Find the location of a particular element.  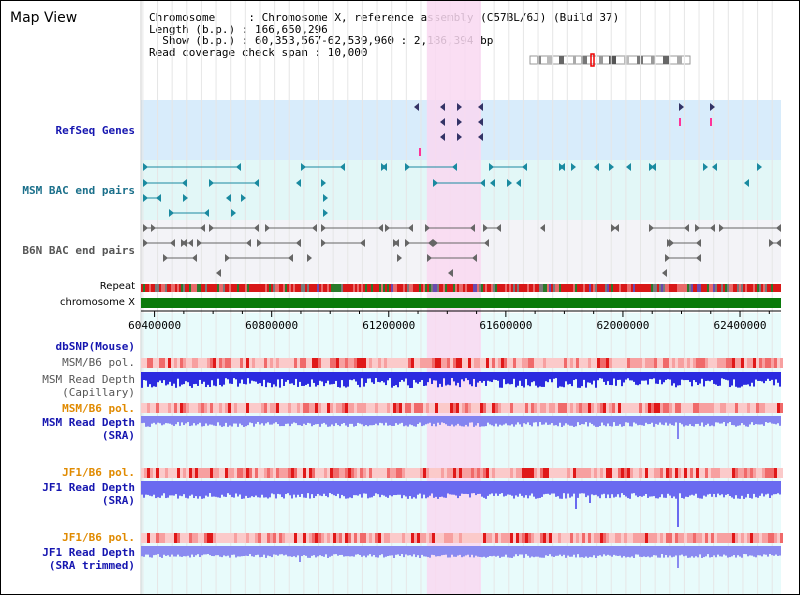

msm-bac-label: MSM BAC end pairs is located at coordinates (78, 190).